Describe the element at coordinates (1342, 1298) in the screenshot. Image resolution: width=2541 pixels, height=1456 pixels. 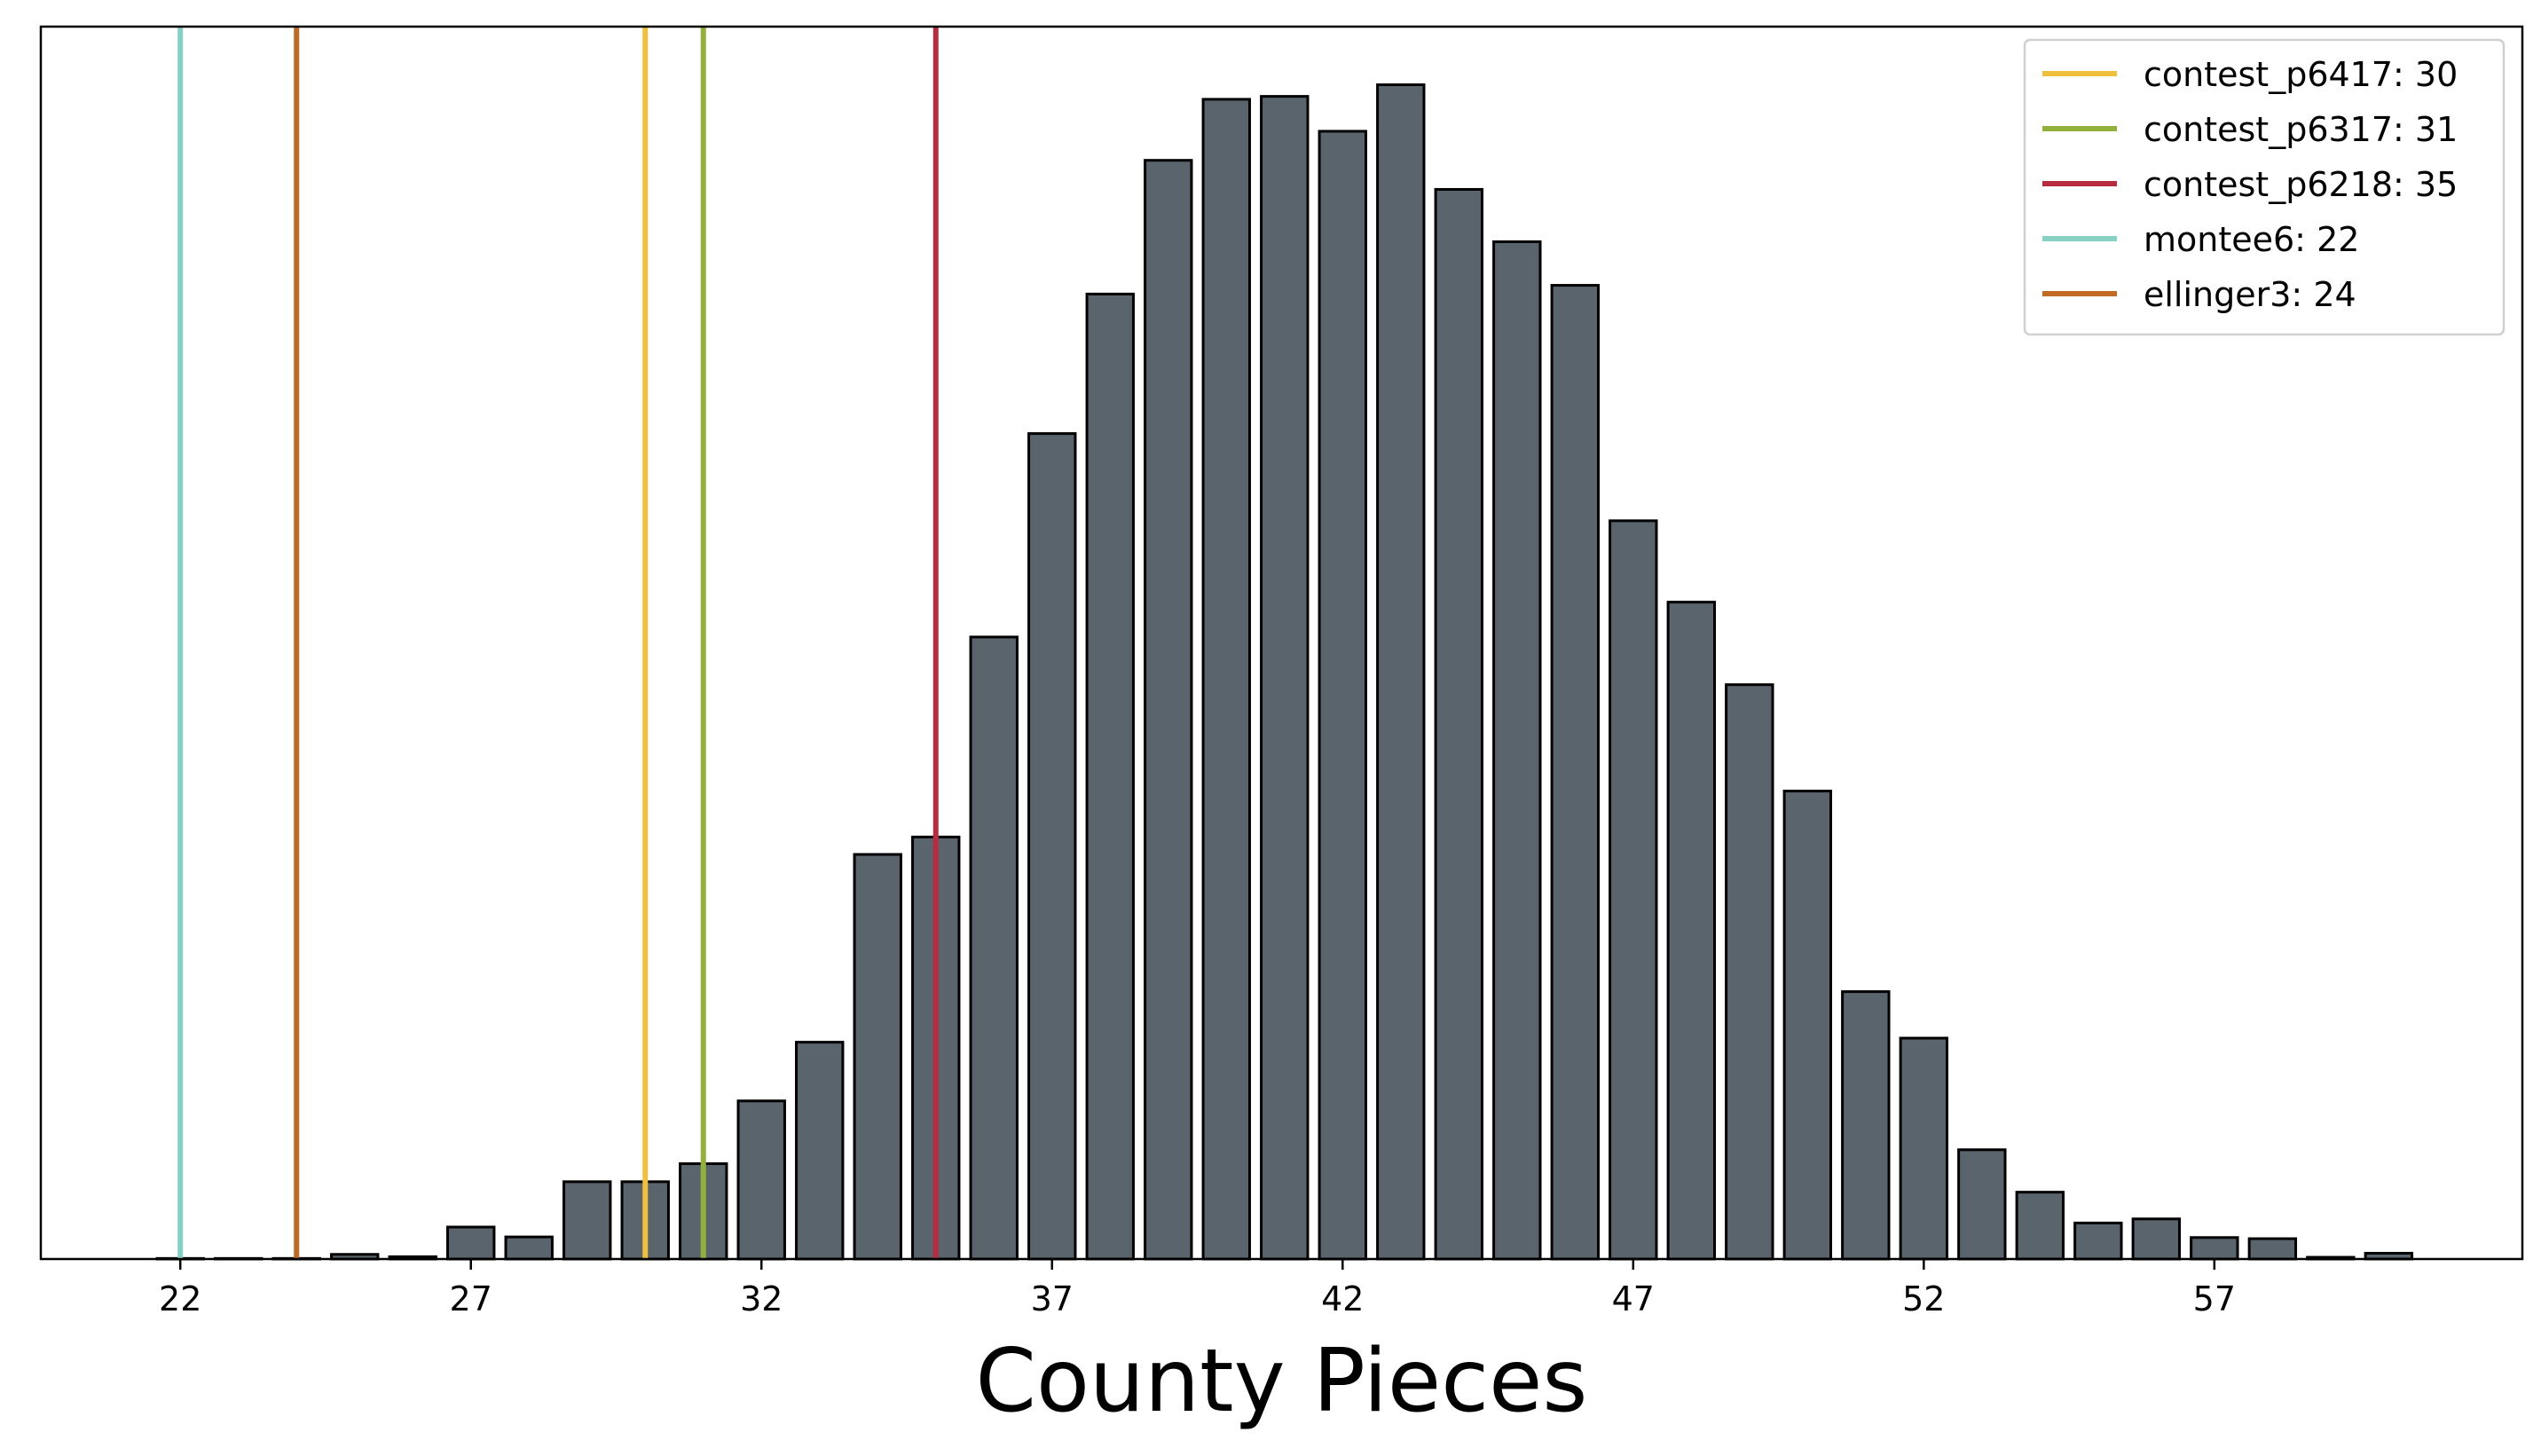
I see `x-tick-label-42: 42` at that location.